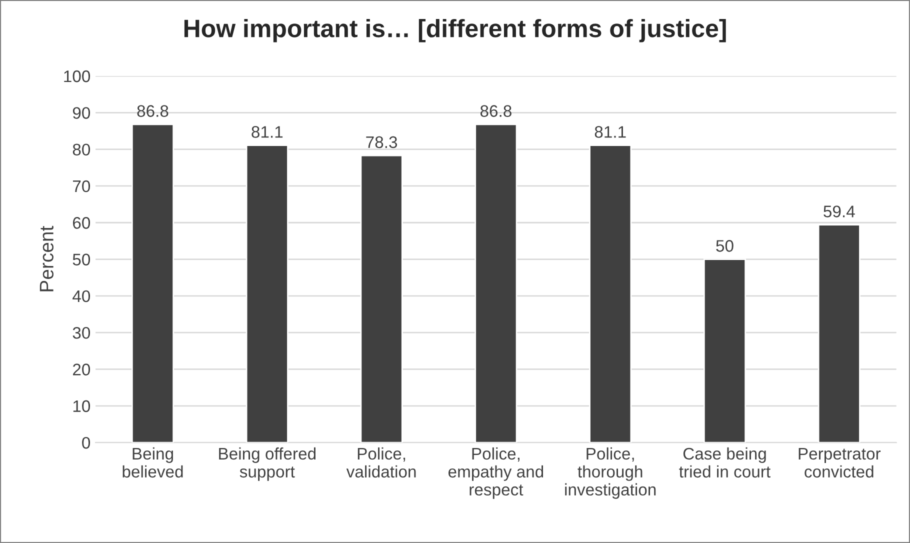 This screenshot has width=910, height=543. I want to click on x-tick-label: Police, validation, so click(381, 462).